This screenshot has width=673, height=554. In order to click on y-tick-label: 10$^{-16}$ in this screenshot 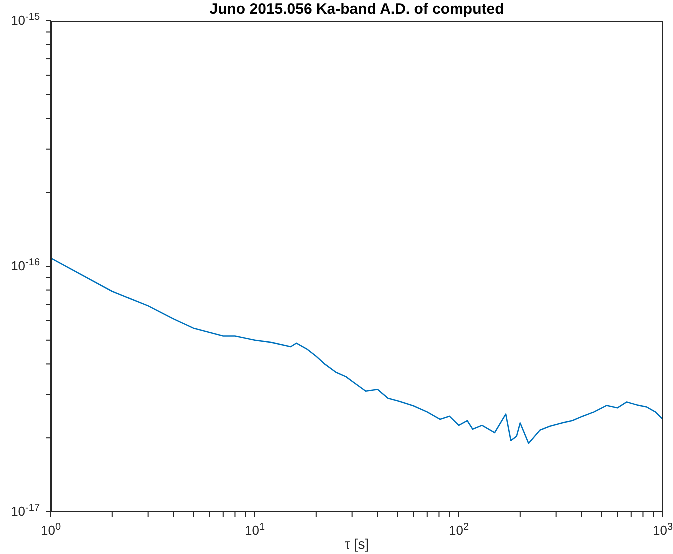, I will do `click(25, 265)`.